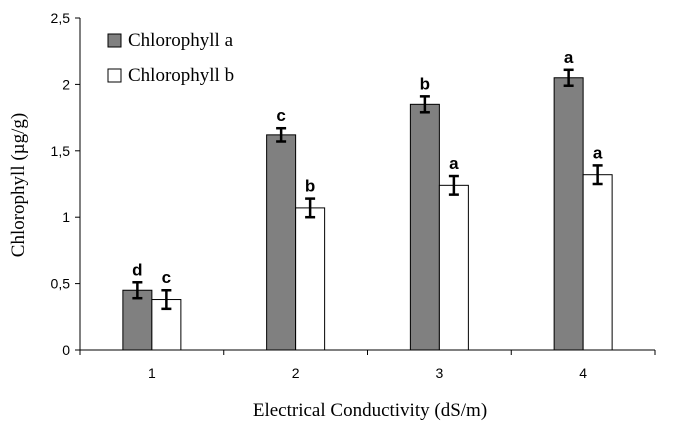 This screenshot has width=691, height=429. Describe the element at coordinates (137, 269) in the screenshot. I see `significance-letter: d` at that location.